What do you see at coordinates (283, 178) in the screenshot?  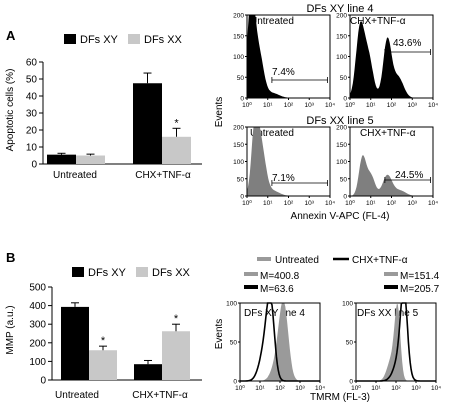 I see `gate-percent: 7.1%` at bounding box center [283, 178].